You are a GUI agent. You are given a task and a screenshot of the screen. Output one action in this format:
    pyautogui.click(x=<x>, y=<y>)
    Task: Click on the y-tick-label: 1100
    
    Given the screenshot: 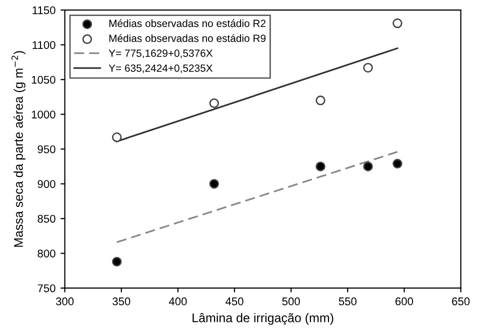 What is the action you would take?
    pyautogui.click(x=44, y=45)
    